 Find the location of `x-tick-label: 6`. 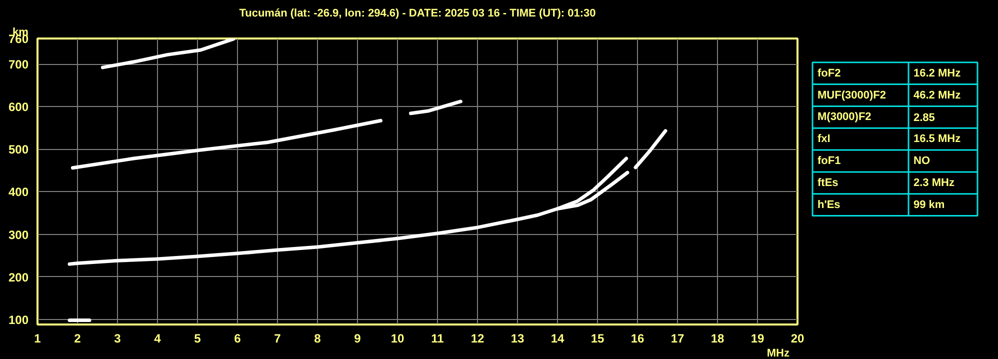

x-tick-label: 6 is located at coordinates (238, 339).